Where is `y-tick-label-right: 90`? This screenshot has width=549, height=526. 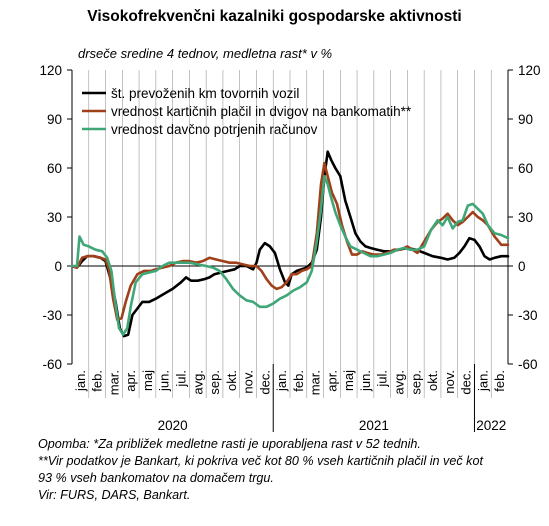
y-tick-label-right: 90 is located at coordinates (525, 119).